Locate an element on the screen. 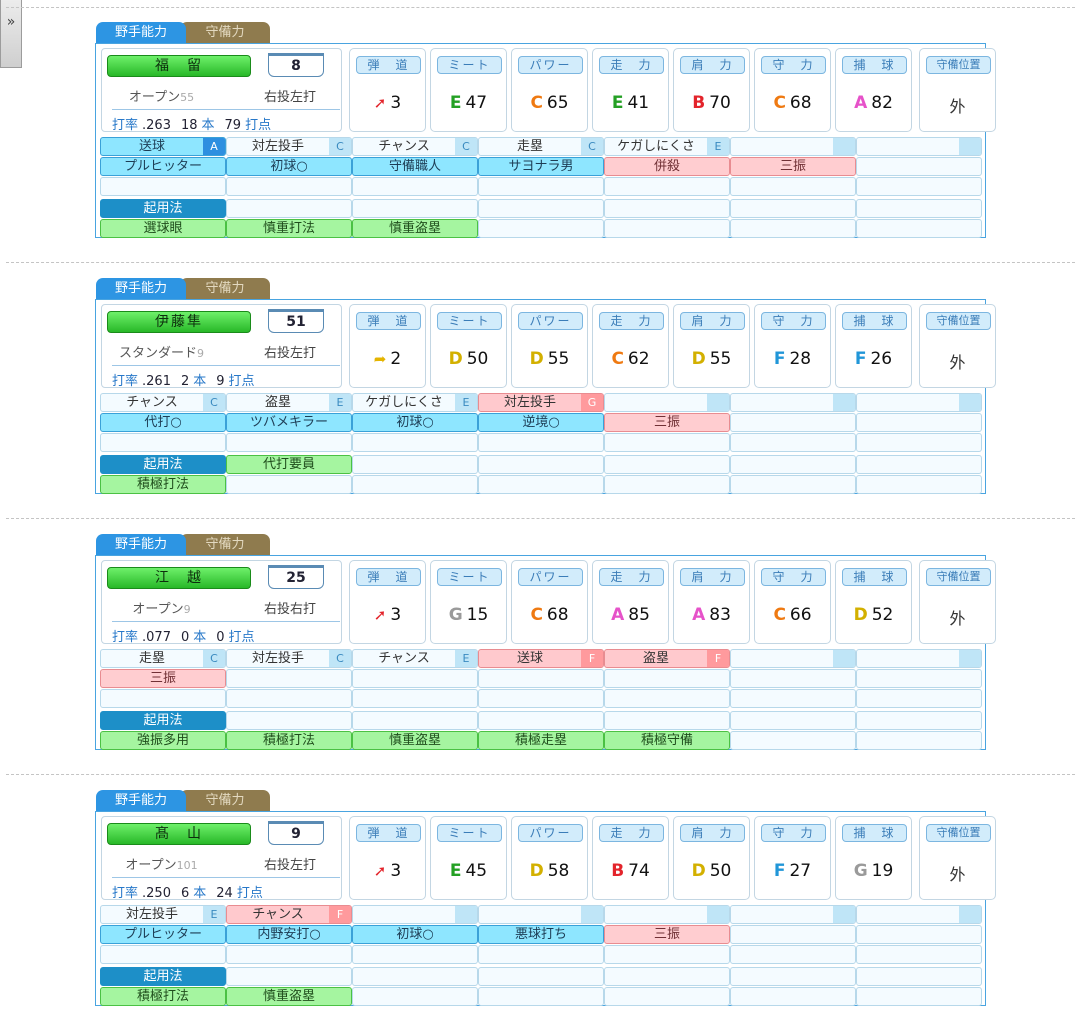 The width and height of the screenshot is (1079, 1026). special-ability-cell: 悪球打ち is located at coordinates (541, 934).